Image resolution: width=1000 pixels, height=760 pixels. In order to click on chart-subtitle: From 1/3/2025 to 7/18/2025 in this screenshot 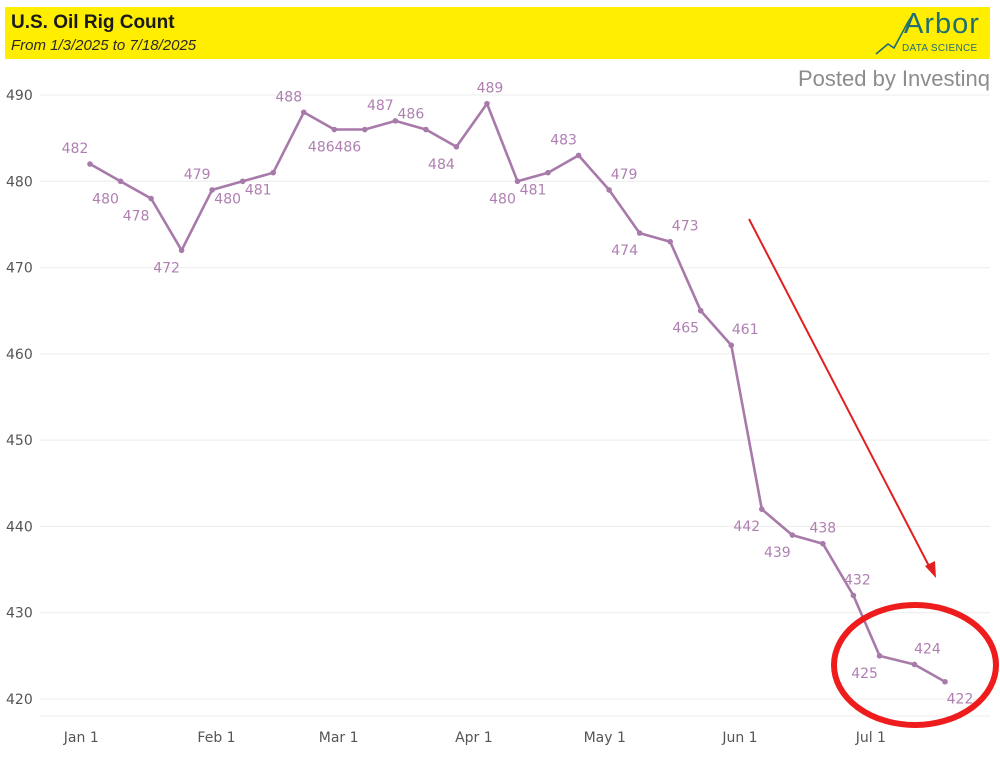, I will do `click(104, 45)`.